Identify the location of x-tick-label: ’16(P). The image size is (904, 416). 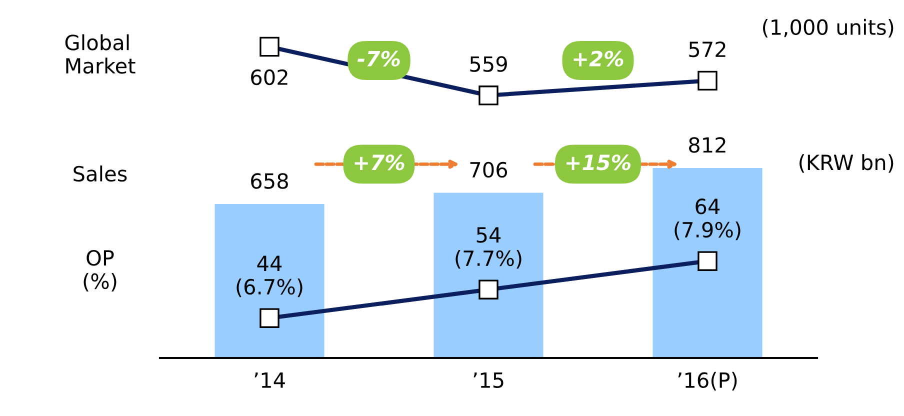
(707, 381).